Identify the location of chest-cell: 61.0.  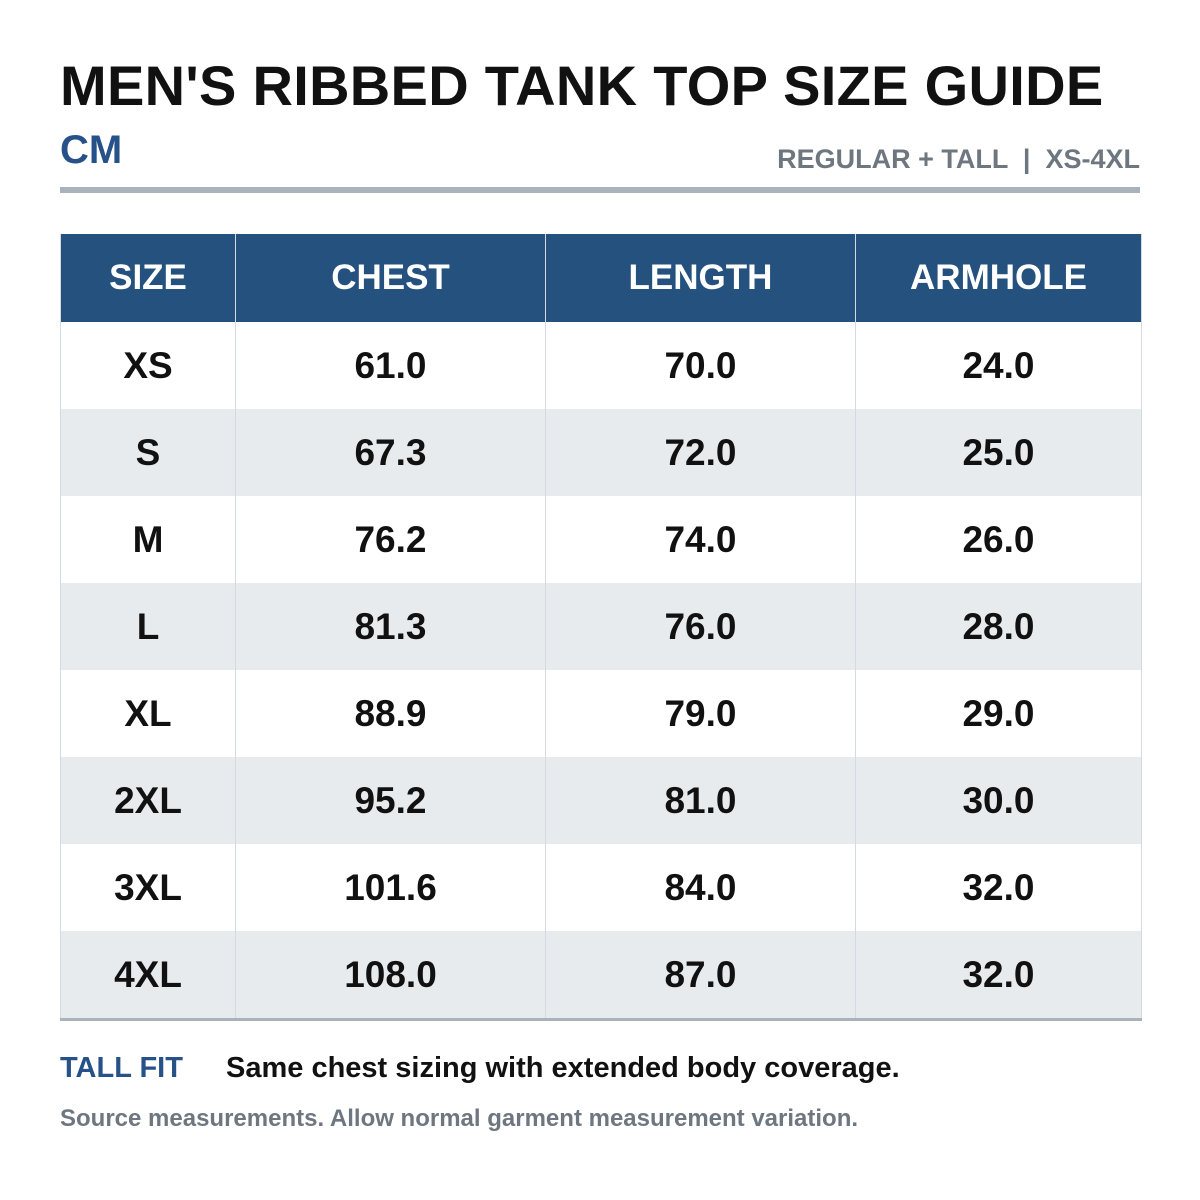
(390, 365).